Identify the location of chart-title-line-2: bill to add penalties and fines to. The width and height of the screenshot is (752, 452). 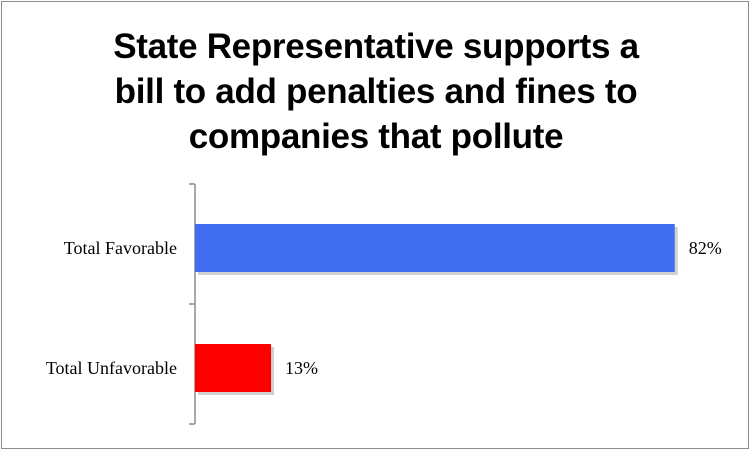
(376, 91).